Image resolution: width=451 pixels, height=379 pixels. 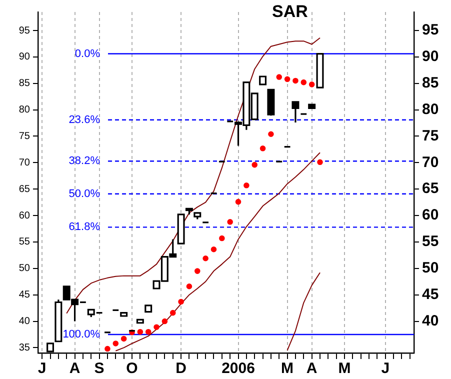 What do you see at coordinates (24, 189) in the screenshot?
I see `y-tick-label: 65` at bounding box center [24, 189].